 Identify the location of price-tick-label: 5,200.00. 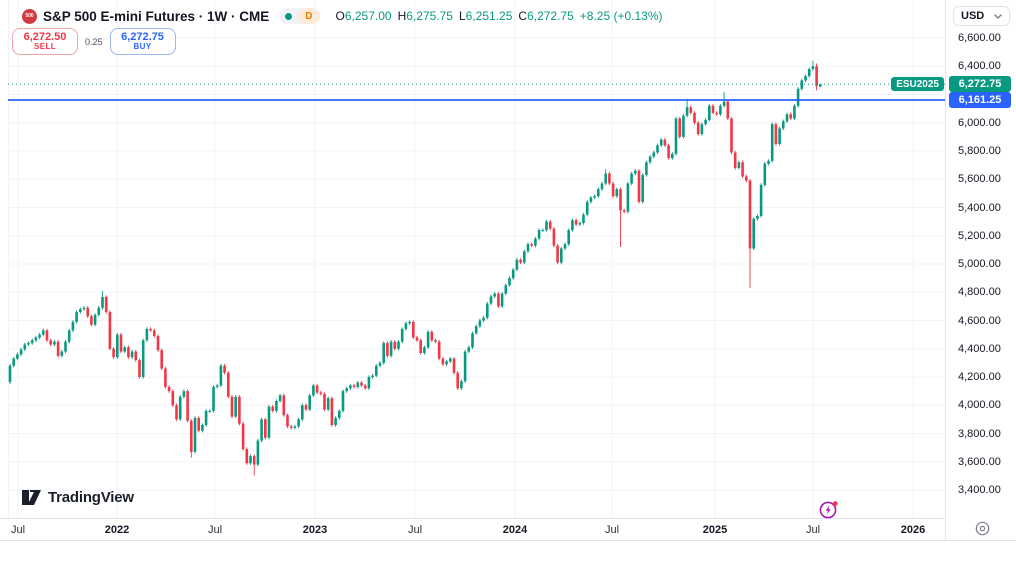
(979, 235).